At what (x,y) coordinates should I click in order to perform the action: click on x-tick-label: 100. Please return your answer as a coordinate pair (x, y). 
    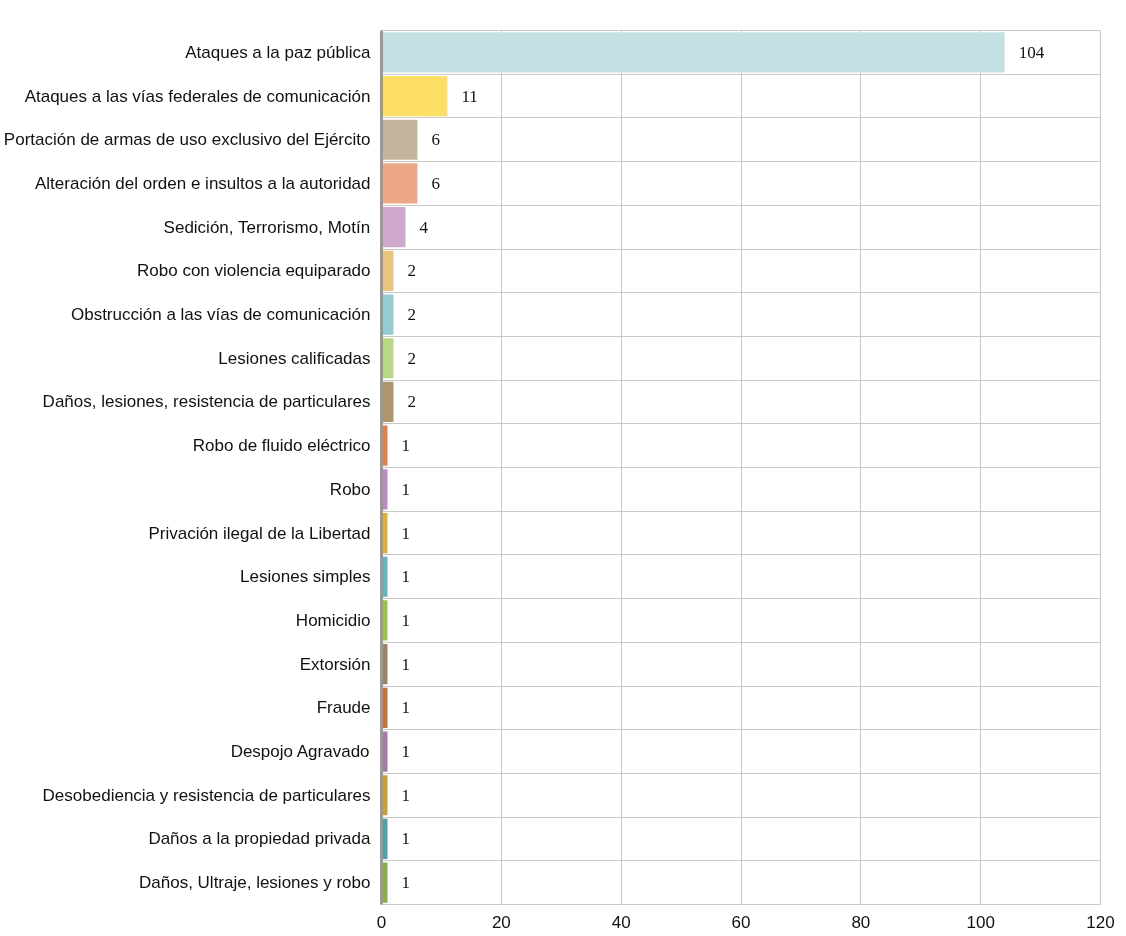
    Looking at the image, I should click on (980, 922).